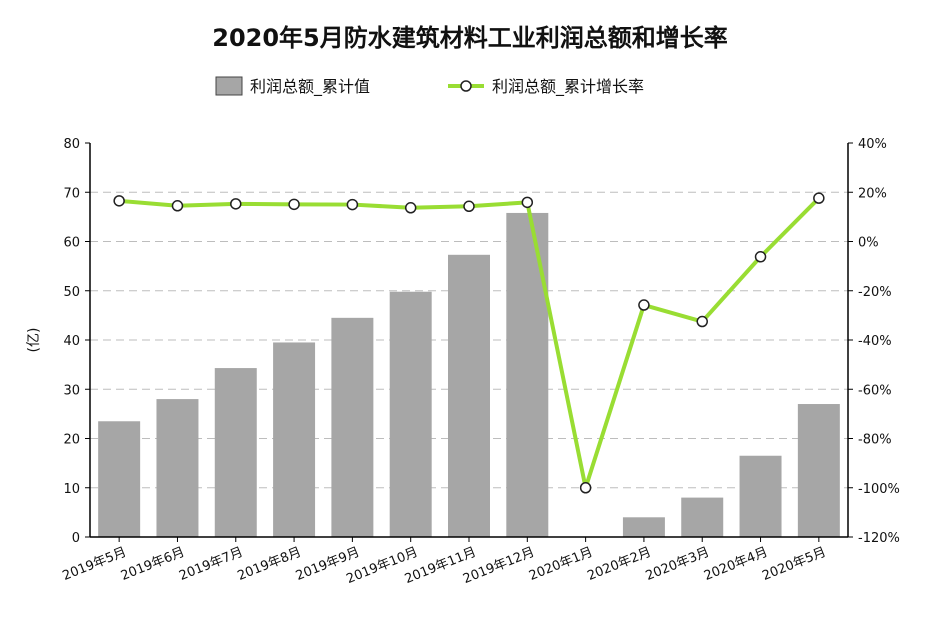 Image resolution: width=940 pixels, height=620 pixels. I want to click on y2-tick-label: -120%, so click(879, 538).